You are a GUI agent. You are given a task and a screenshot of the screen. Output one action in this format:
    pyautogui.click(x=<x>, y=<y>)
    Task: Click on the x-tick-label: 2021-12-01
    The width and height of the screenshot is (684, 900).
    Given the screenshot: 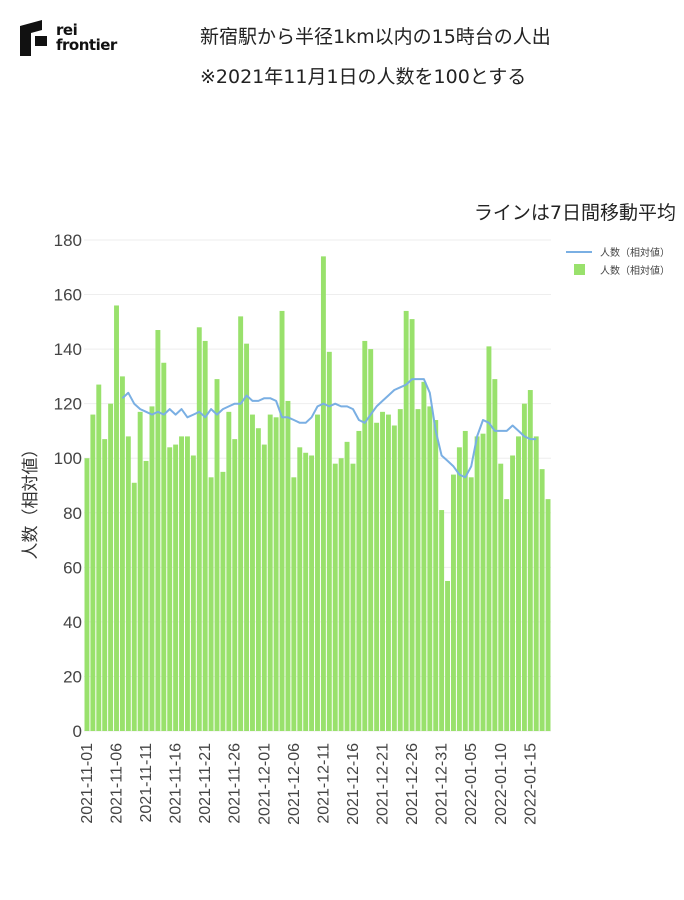 What is the action you would take?
    pyautogui.click(x=264, y=784)
    